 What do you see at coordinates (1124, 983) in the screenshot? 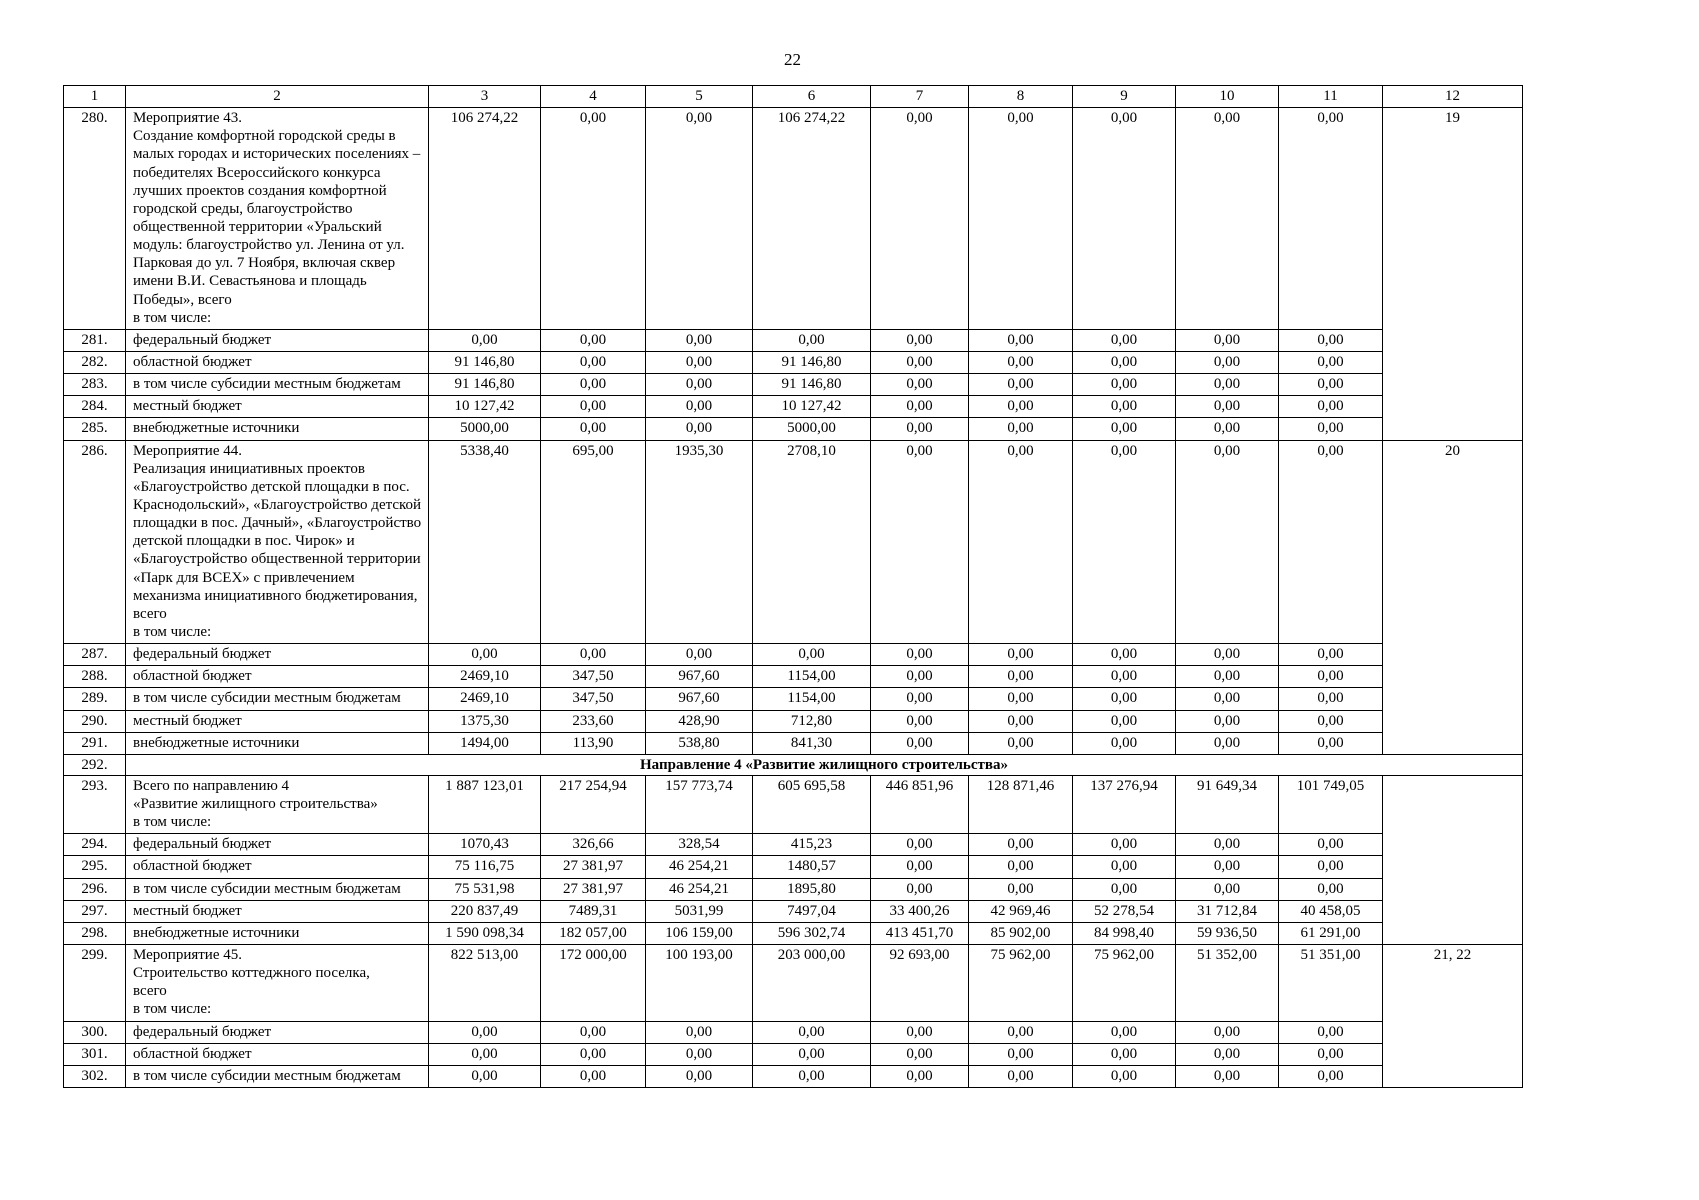
I see `value-cell: 75 962,00` at bounding box center [1124, 983].